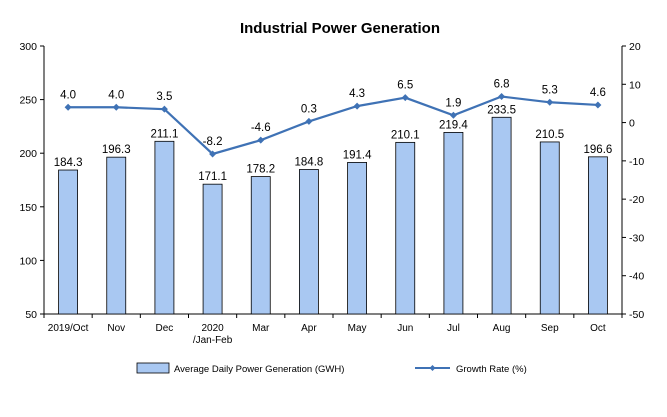 The width and height of the screenshot is (667, 417). I want to click on right-axis-tick-label: 10, so click(635, 85).